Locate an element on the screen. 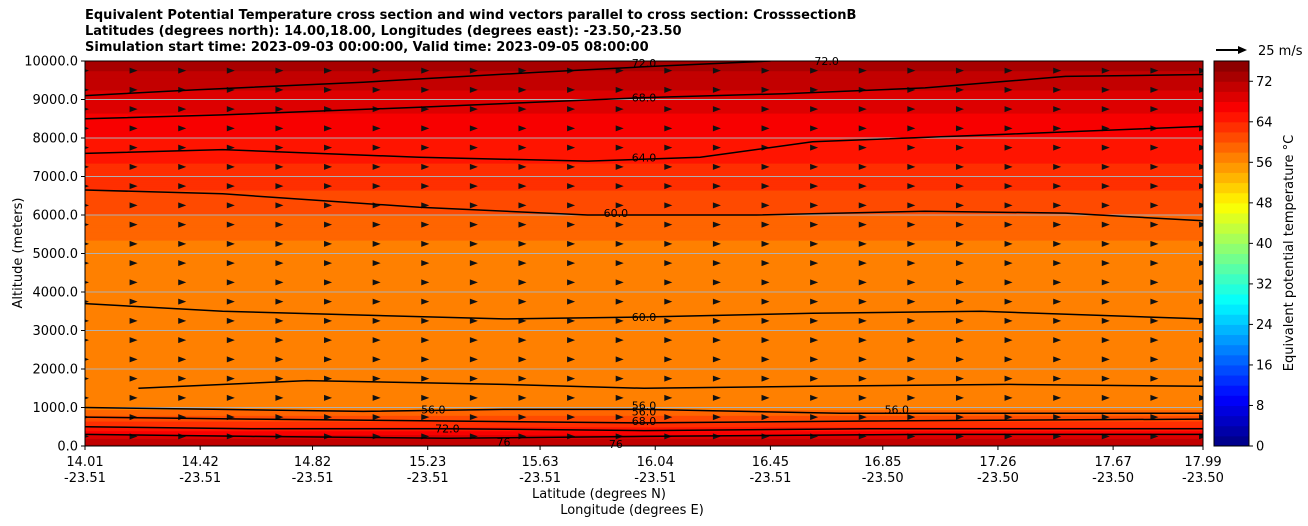 The image size is (1308, 526). y-tick-label: 10000.0 is located at coordinates (51, 62).